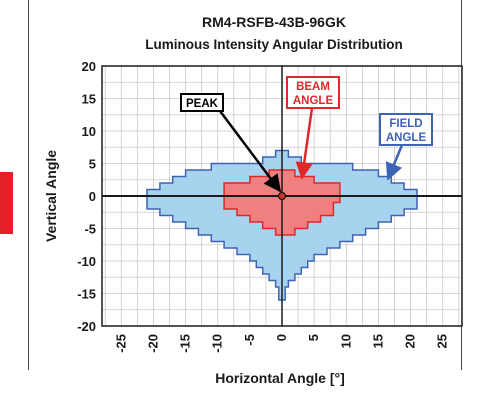 The image size is (485, 393). What do you see at coordinates (152, 343) in the screenshot?
I see `x-tick-label: -20` at bounding box center [152, 343].